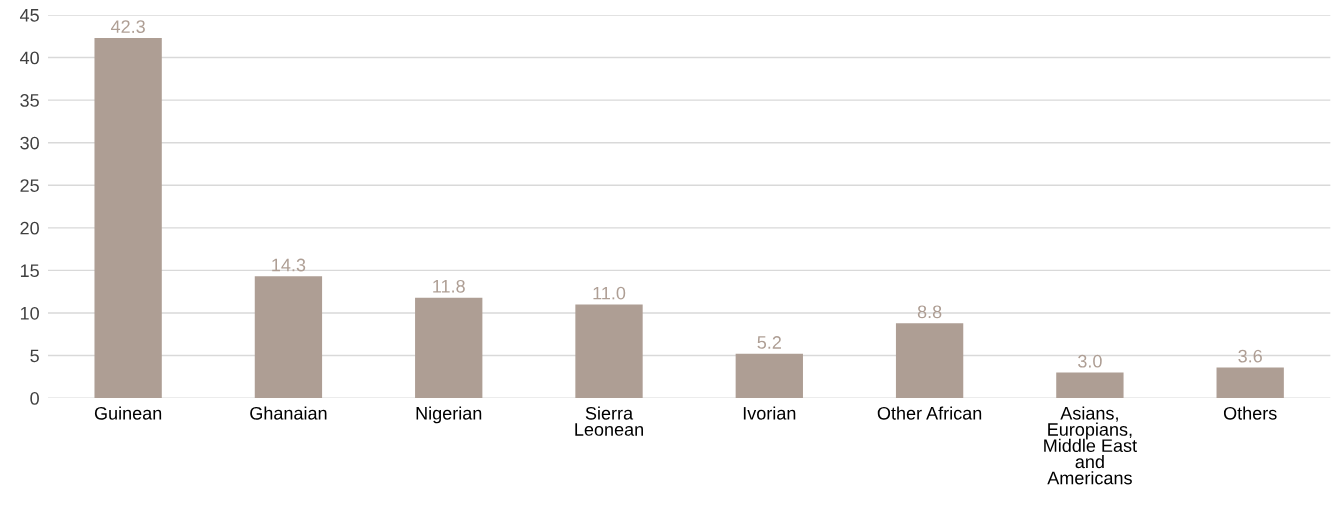  I want to click on y-tick-label: 30, so click(29, 143).